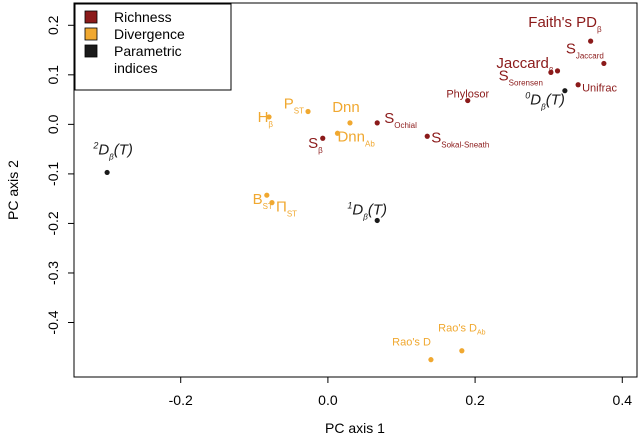  Describe the element at coordinates (405, 125) in the screenshot. I see `point-label-subscript: Ochial` at that location.